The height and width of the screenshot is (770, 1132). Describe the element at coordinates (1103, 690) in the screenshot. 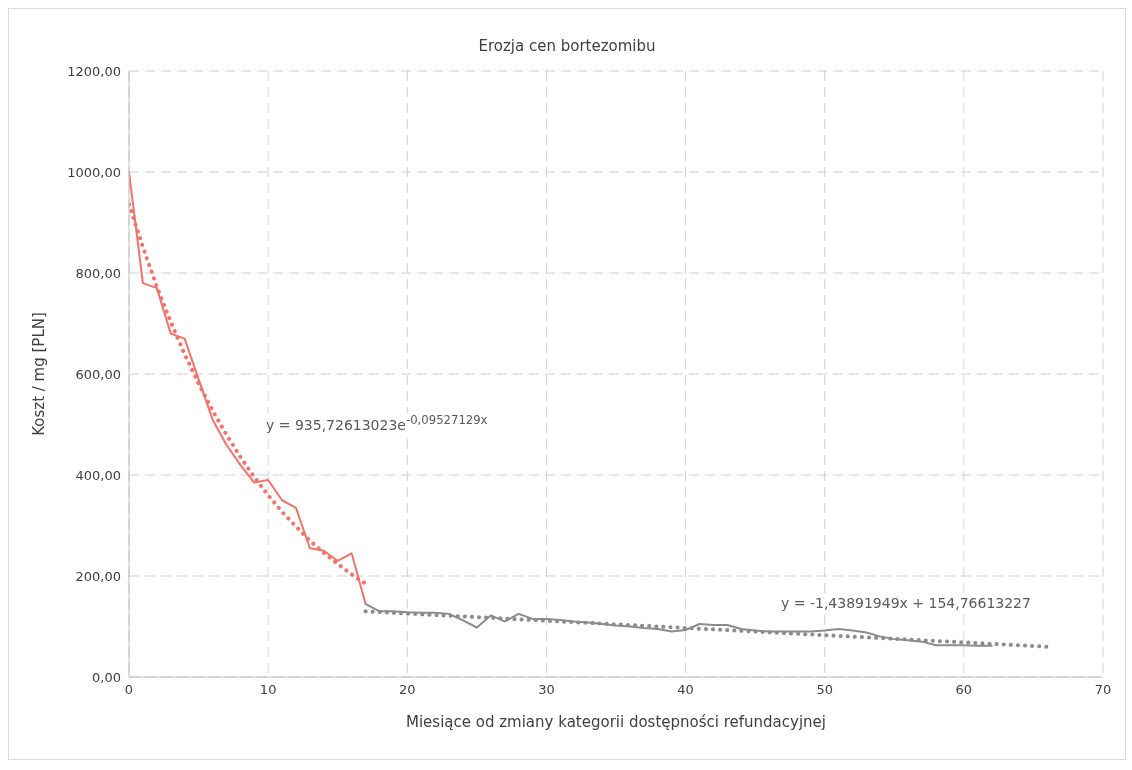

I see `x-tick-label: 70` at that location.